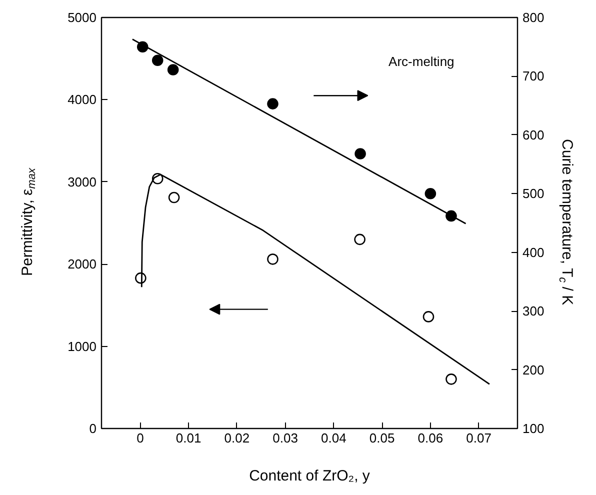  I want to click on y-tick-label: 0, so click(93, 428).